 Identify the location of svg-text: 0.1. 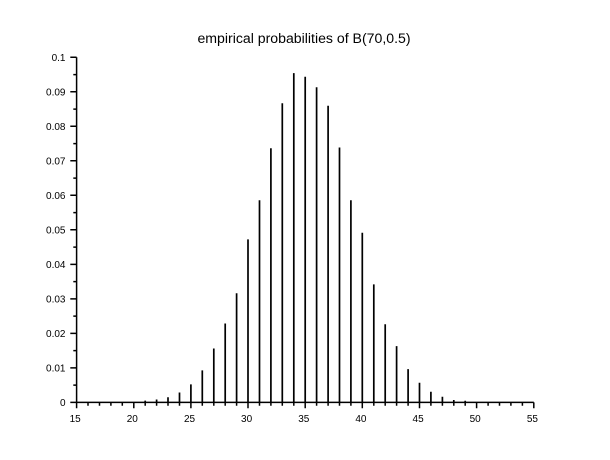
(59, 58).